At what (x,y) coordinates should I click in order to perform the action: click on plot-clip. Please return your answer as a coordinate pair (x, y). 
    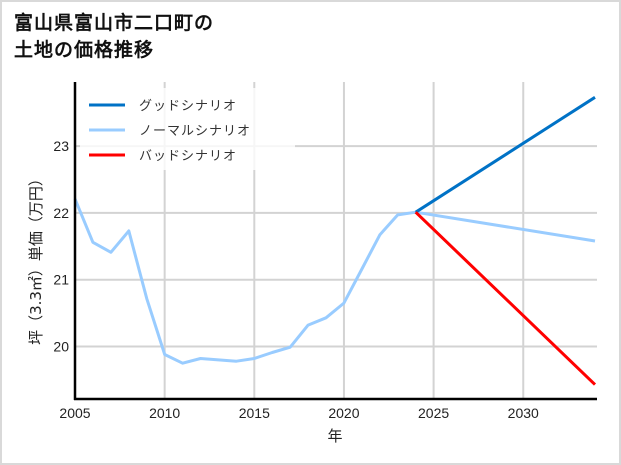
    Looking at the image, I should click on (608, 232).